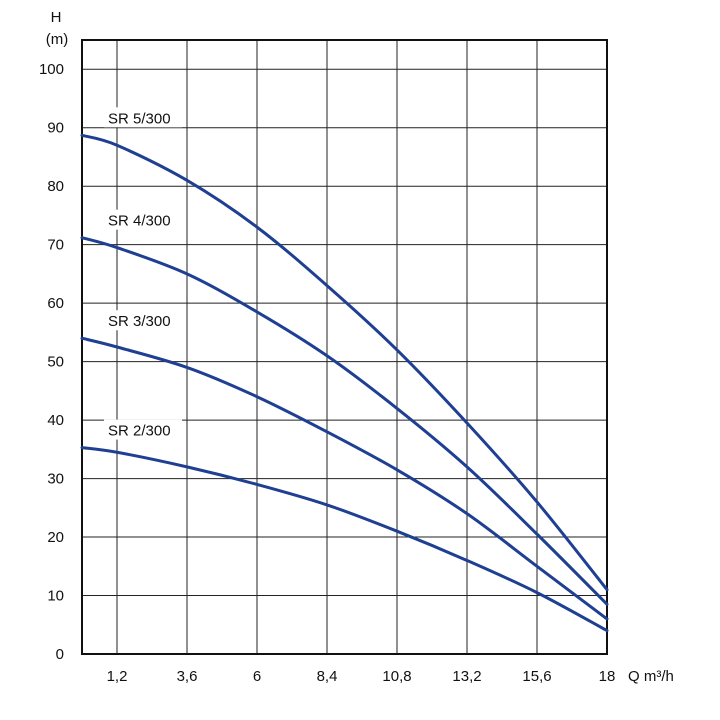 The image size is (720, 720). What do you see at coordinates (60, 654) in the screenshot?
I see `y-tick-label: 0` at bounding box center [60, 654].